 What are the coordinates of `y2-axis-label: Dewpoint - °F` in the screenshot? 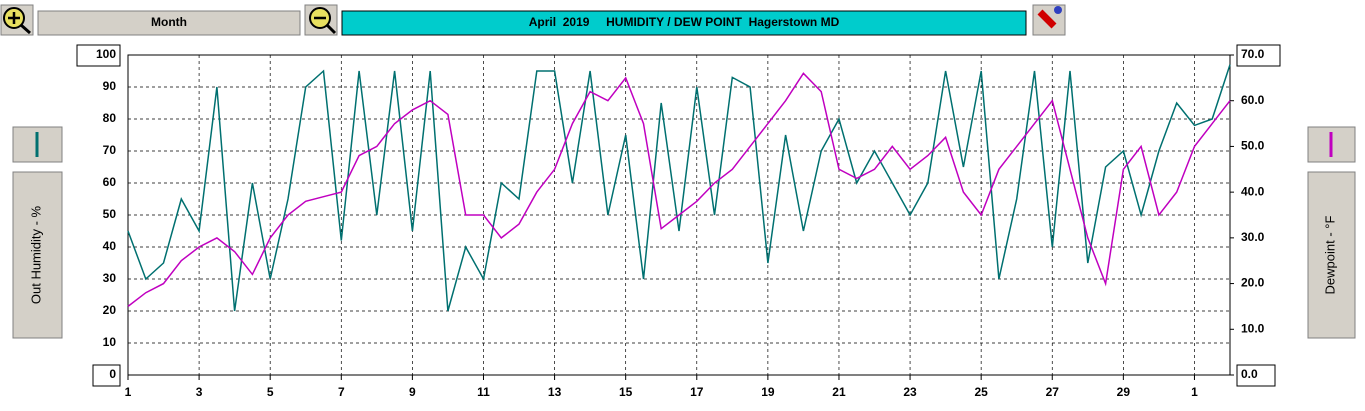 It's located at (1329, 254).